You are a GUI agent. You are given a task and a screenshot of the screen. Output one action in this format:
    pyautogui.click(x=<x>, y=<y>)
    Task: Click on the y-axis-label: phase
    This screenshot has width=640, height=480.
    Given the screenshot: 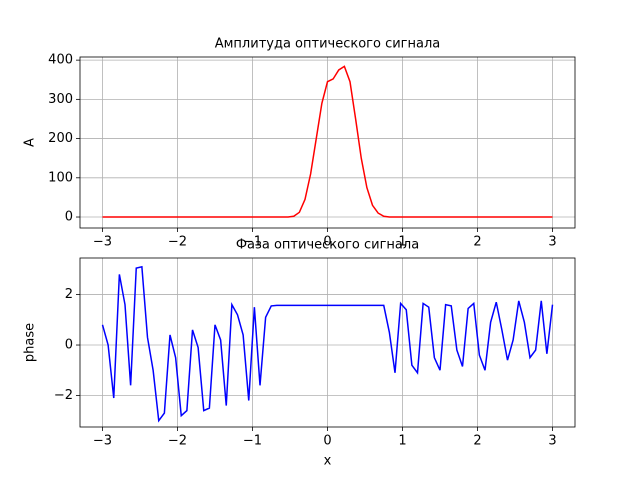 What is the action you would take?
    pyautogui.click(x=30, y=342)
    